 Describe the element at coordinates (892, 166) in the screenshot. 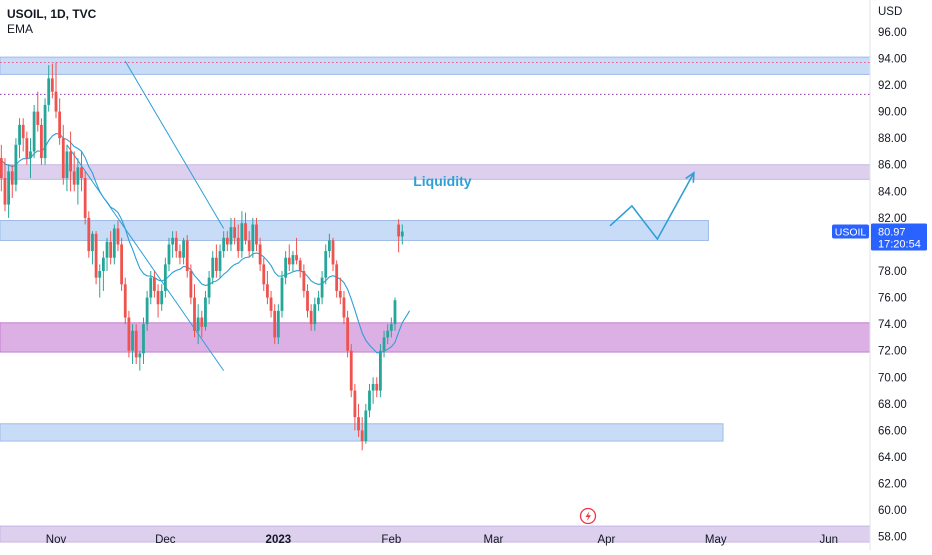

I see `y-tick-label: 86.00` at that location.